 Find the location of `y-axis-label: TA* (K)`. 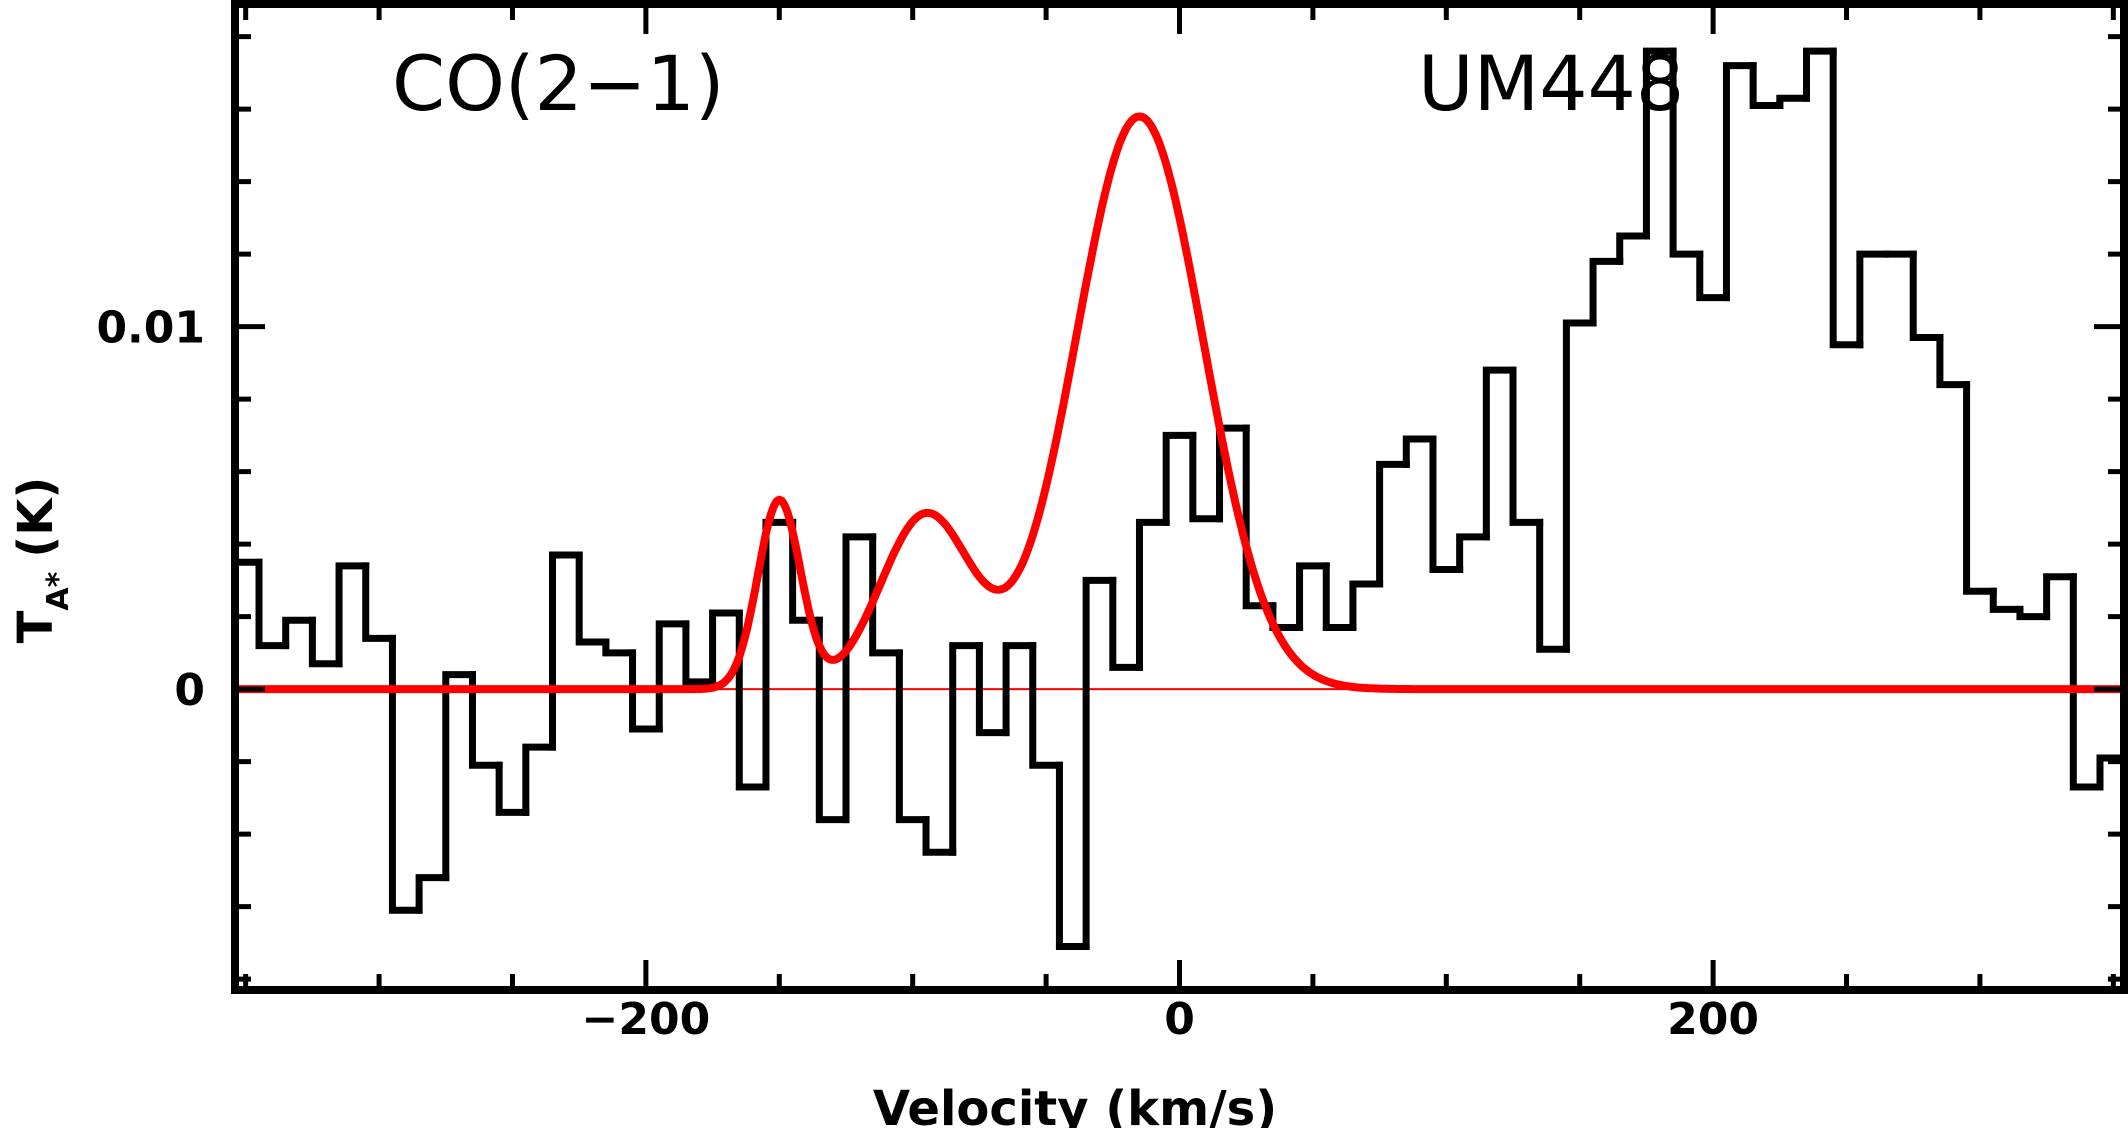

y-axis-label: TA* (K) is located at coordinates (42, 560).